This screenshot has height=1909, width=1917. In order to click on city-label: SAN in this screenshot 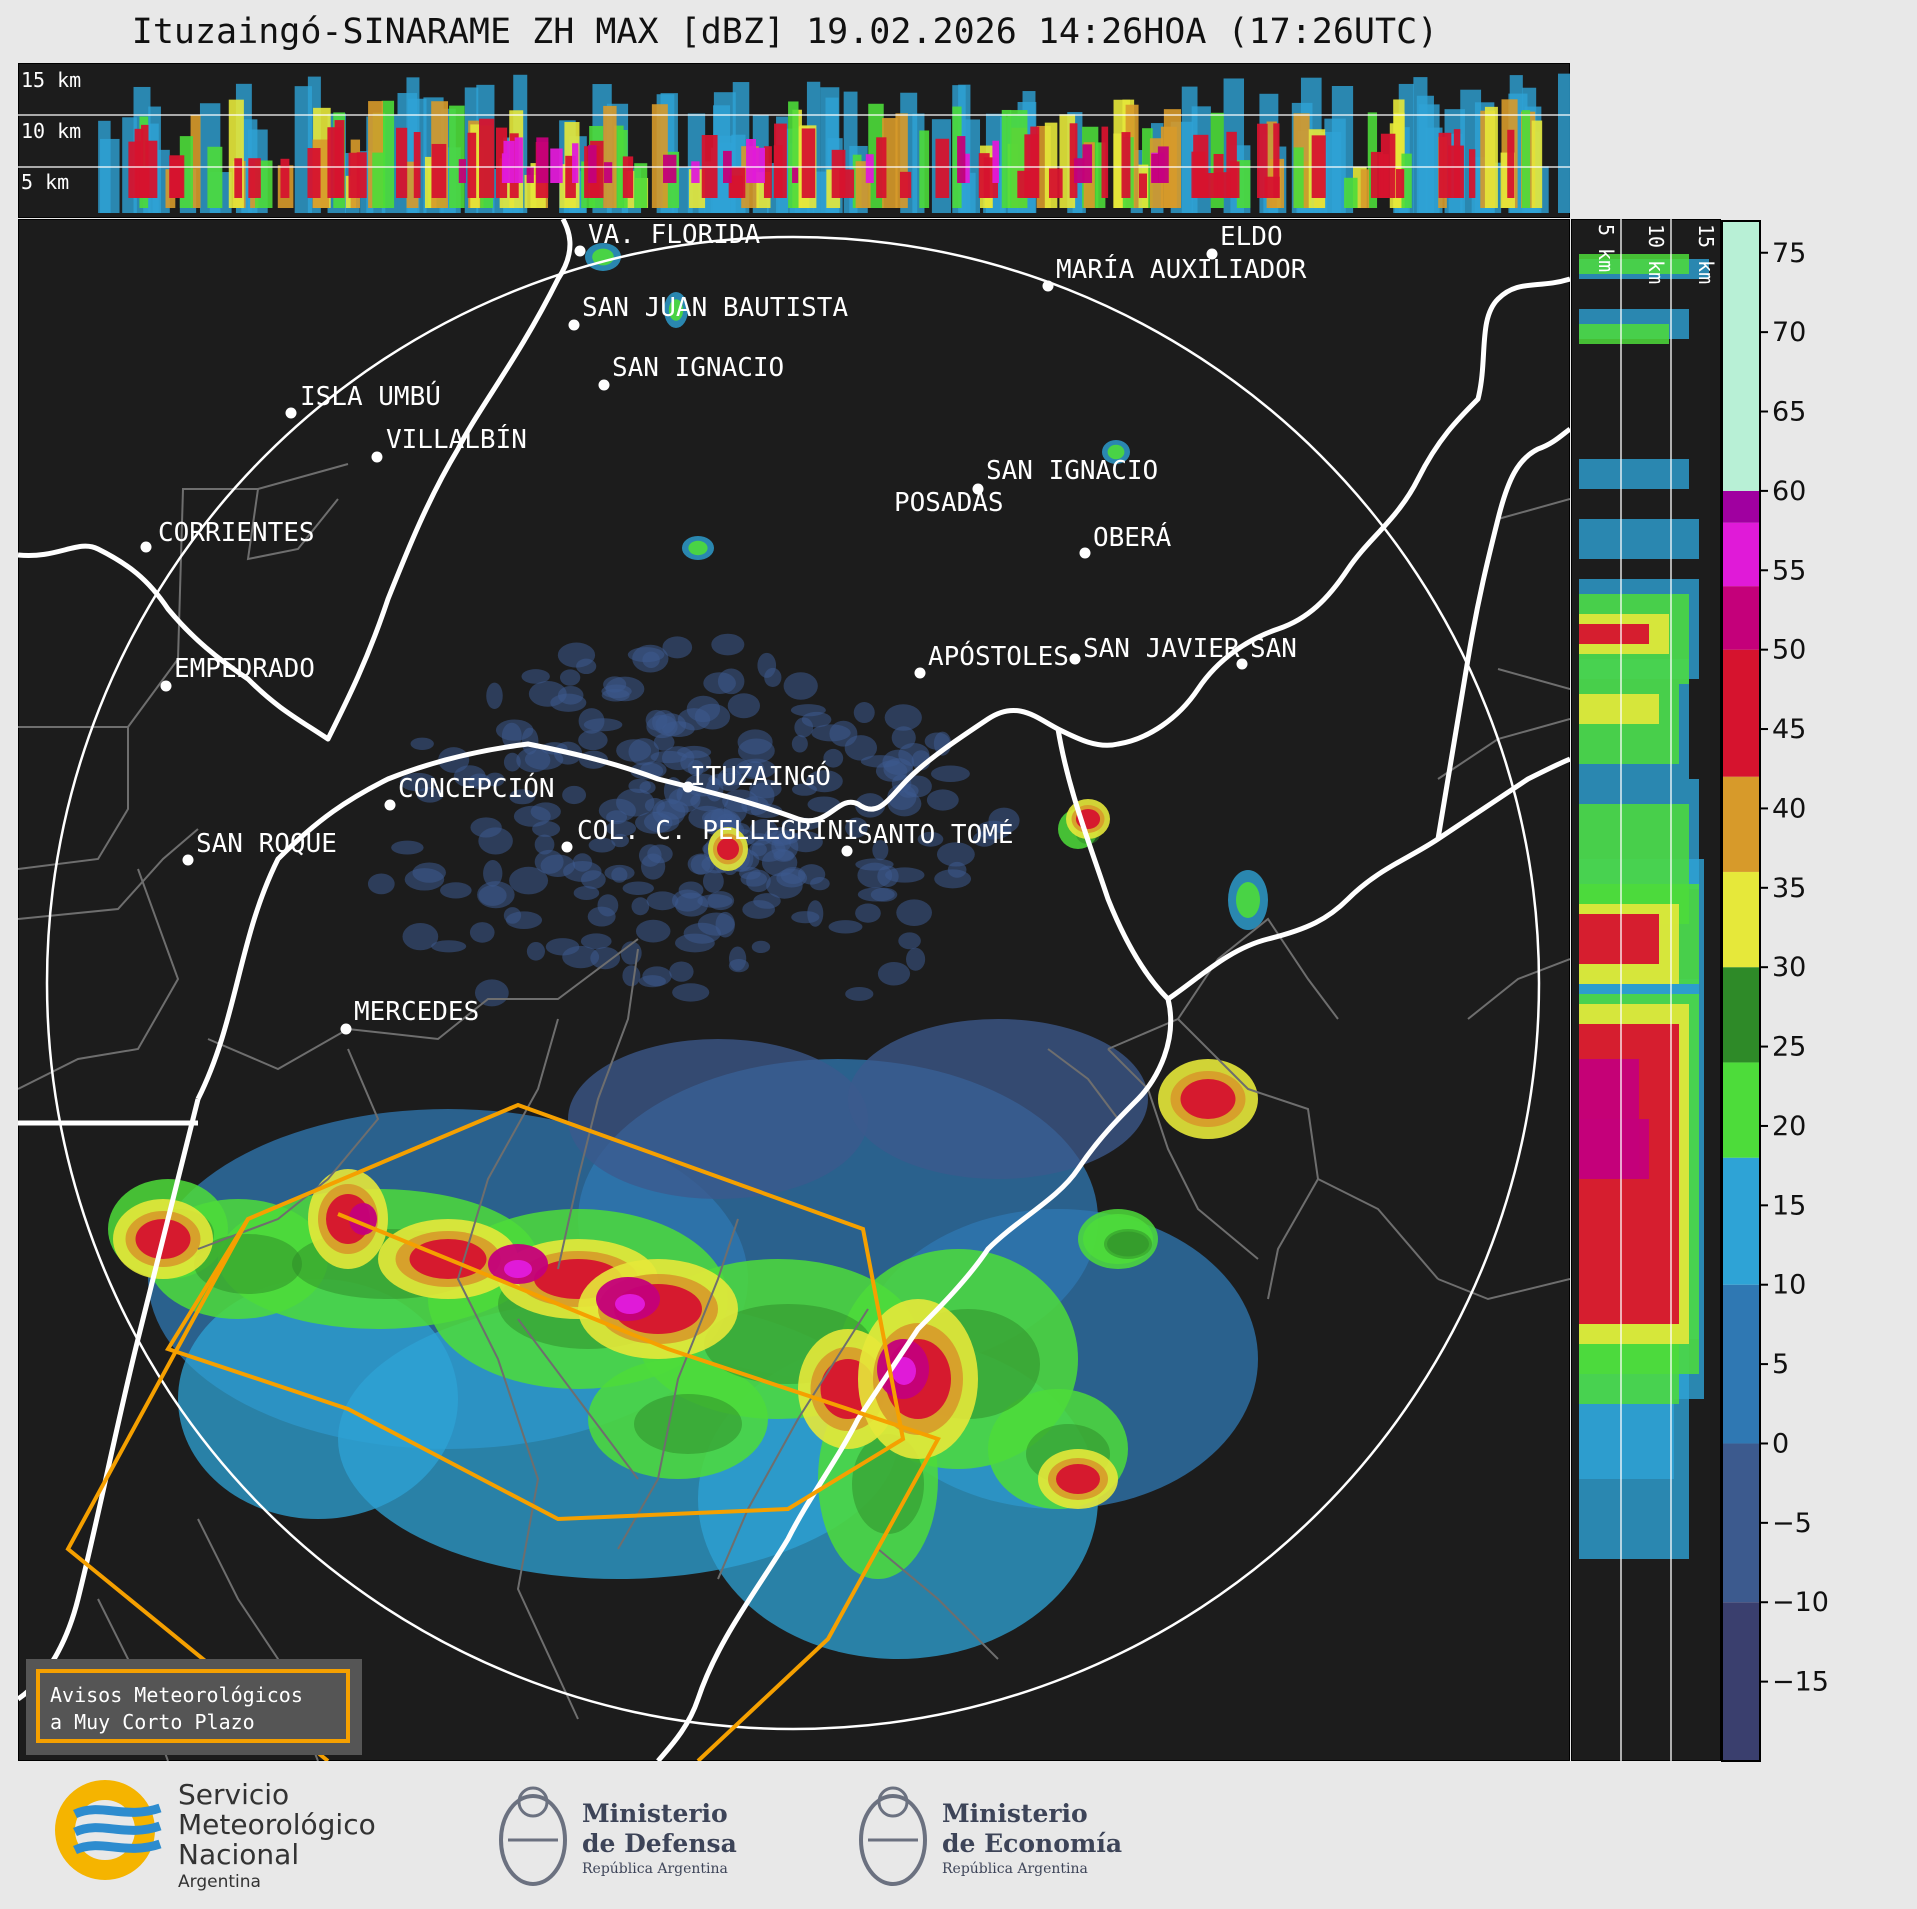, I will do `click(1273, 649)`.